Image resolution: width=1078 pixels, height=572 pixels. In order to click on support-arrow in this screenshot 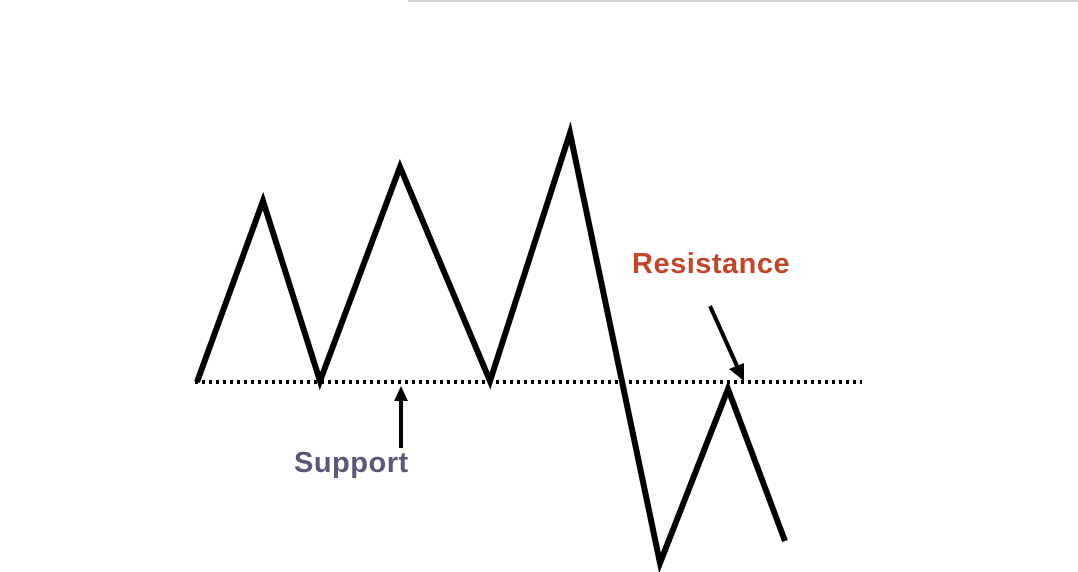, I will do `click(401, 417)`.